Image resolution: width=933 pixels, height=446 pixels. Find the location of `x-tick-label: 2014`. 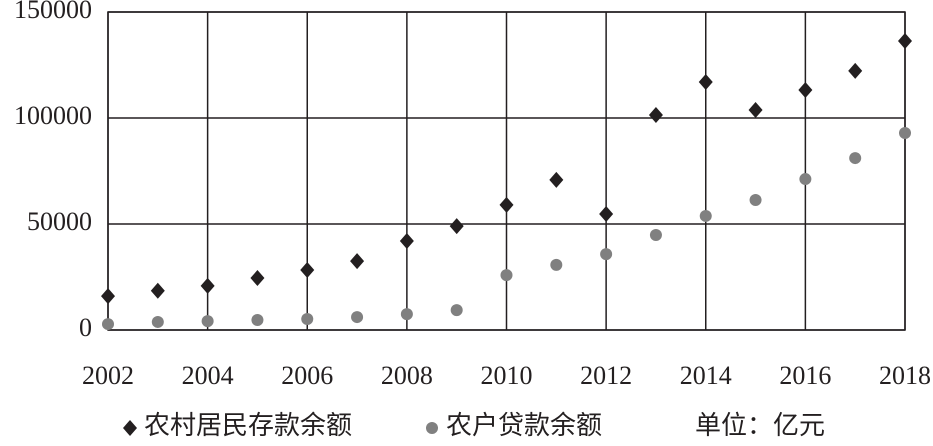

x-tick-label: 2014 is located at coordinates (706, 375).